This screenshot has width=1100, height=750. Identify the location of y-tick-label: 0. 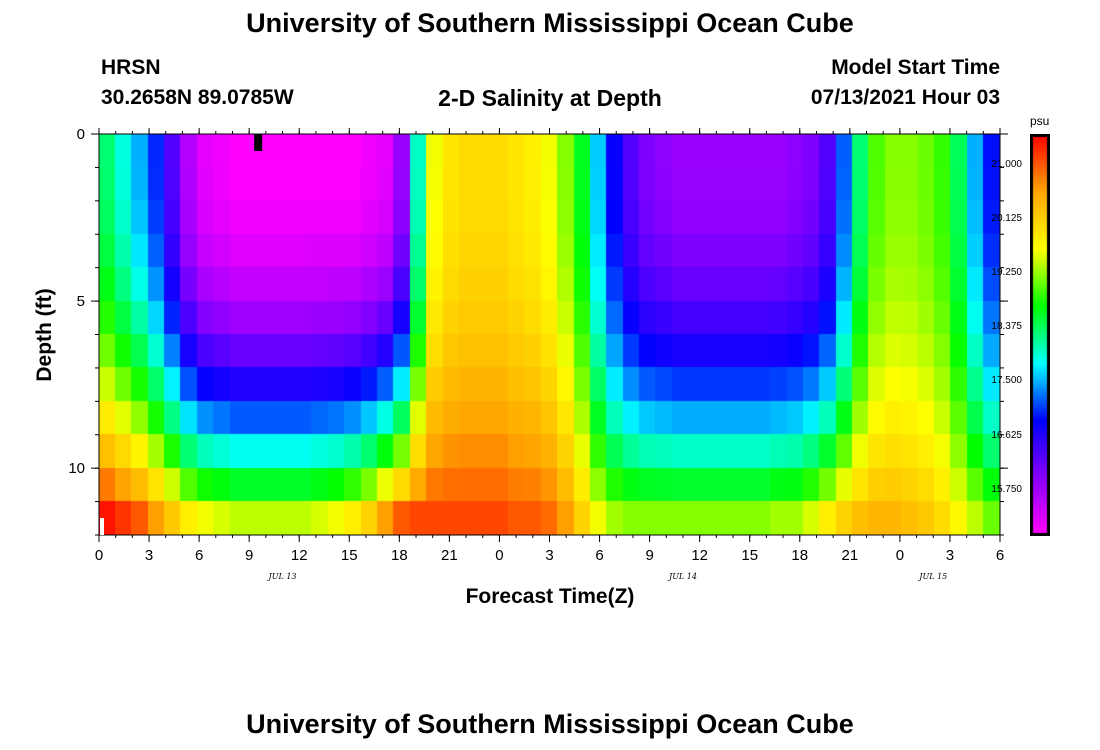
(81, 134).